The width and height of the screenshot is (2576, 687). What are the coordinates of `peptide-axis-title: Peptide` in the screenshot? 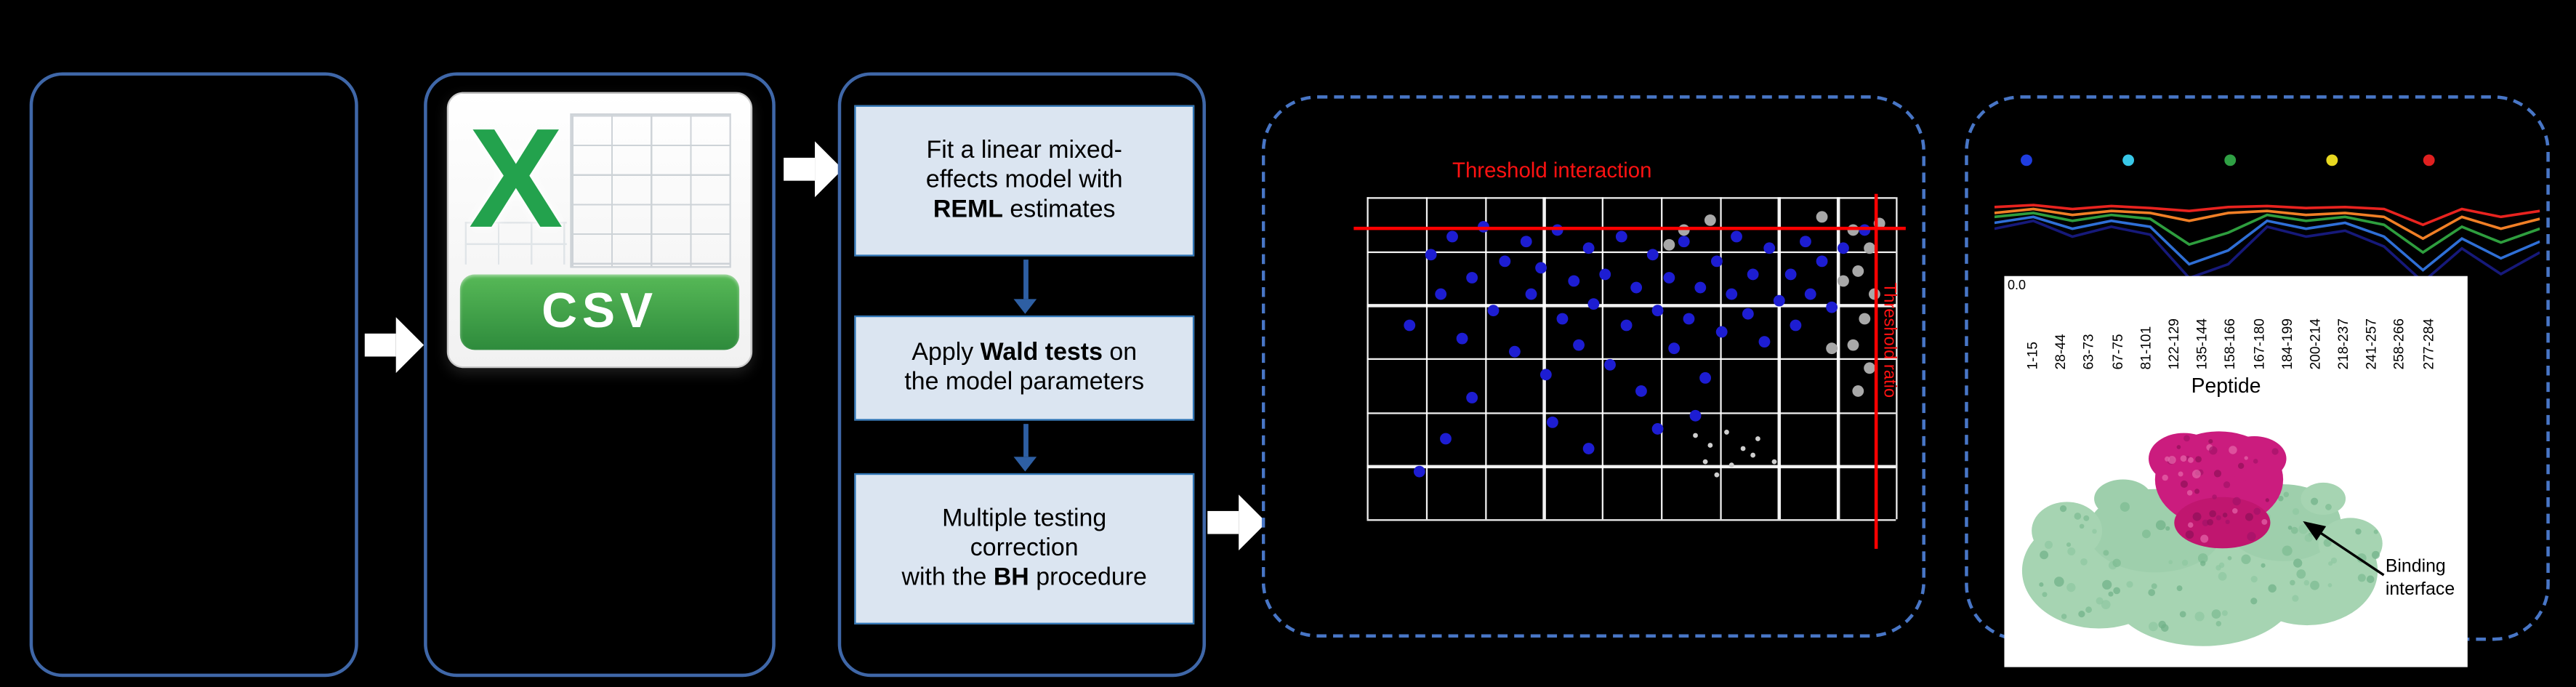 It's located at (2226, 386).